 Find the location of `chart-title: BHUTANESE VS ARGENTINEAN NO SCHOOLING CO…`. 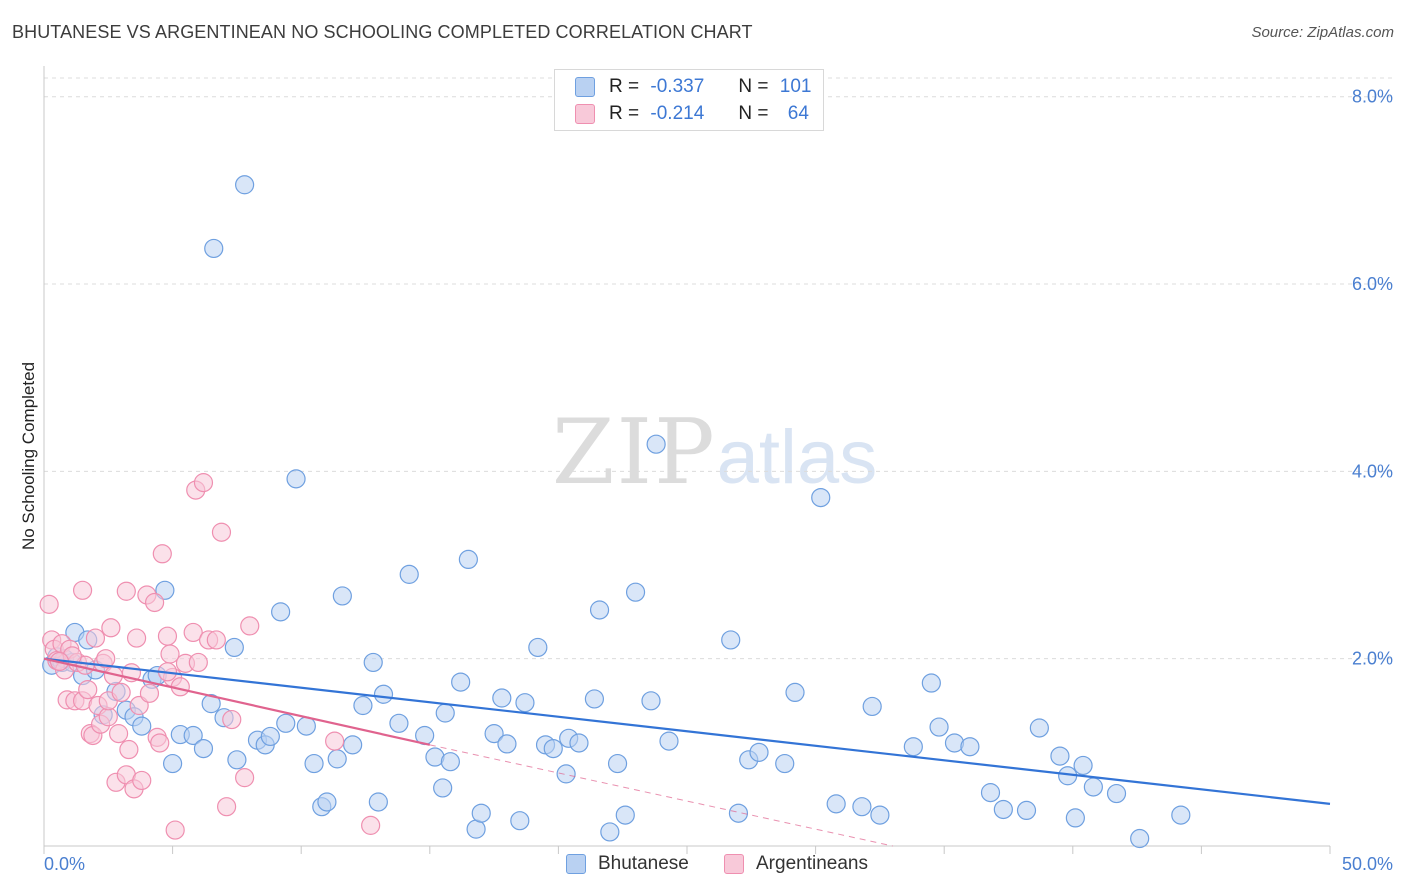

chart-title: BHUTANESE VS ARGENTINEAN NO SCHOOLING CO… is located at coordinates (382, 32).